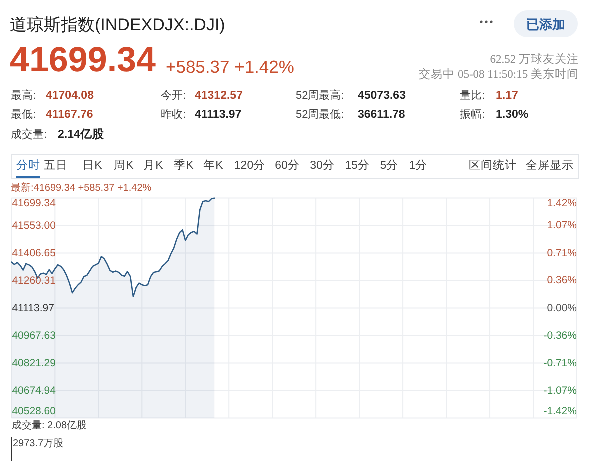  I want to click on text: 2.14亿股, so click(82, 134).